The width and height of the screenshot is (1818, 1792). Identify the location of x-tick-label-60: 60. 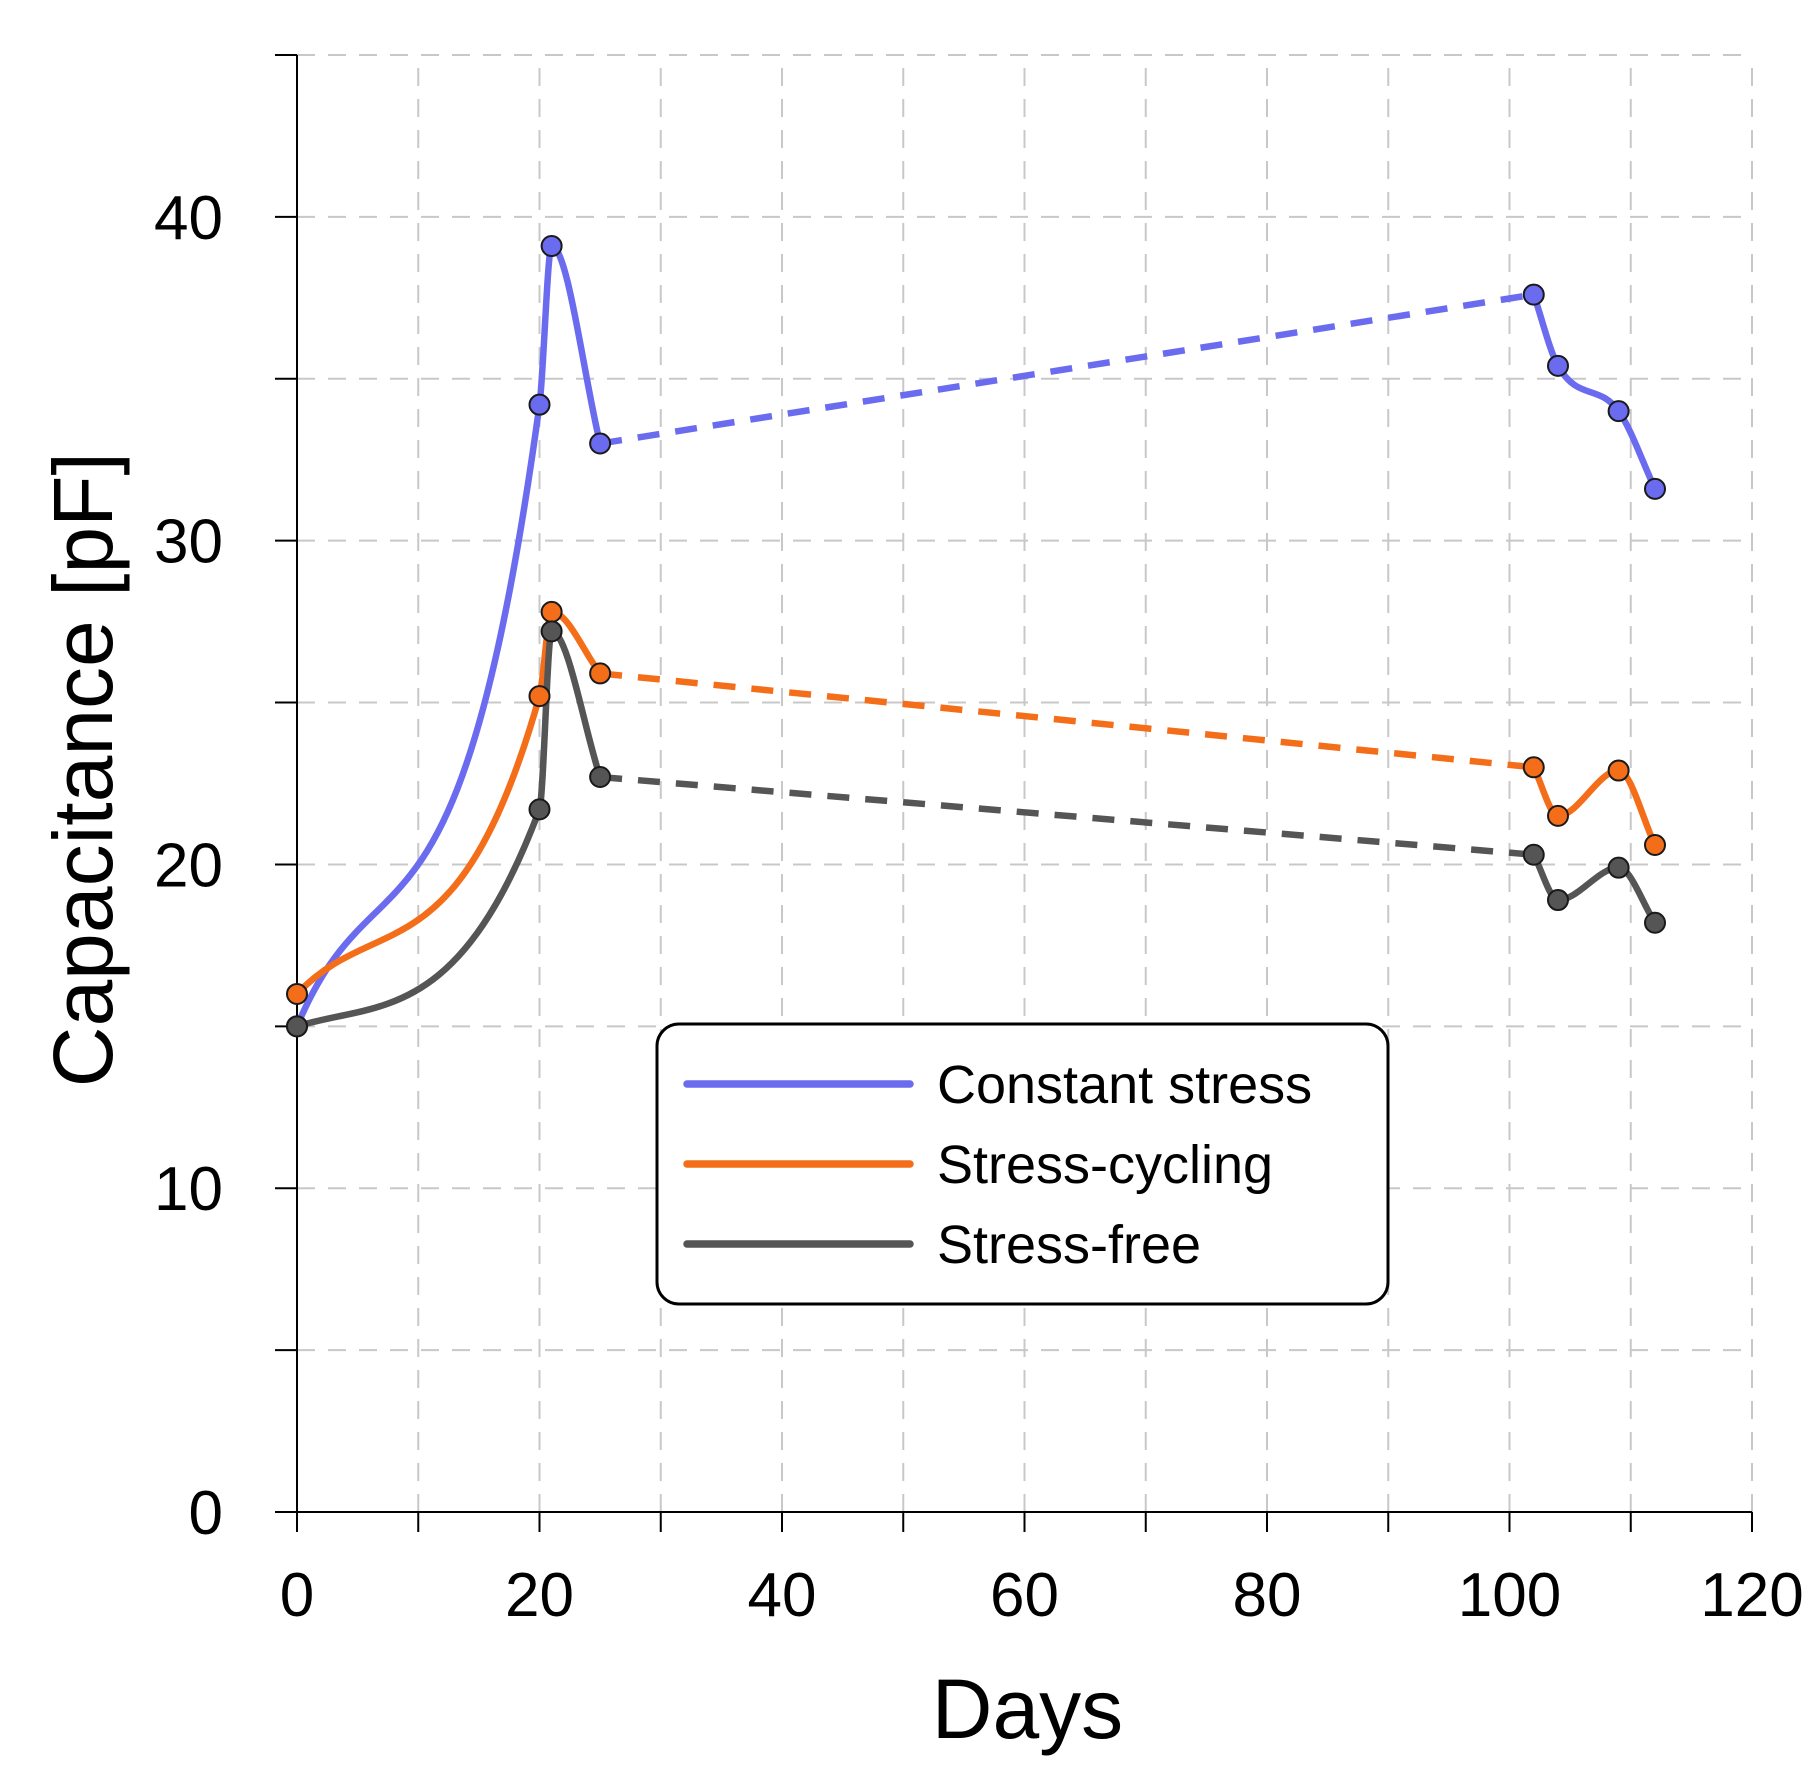
(1024, 1595).